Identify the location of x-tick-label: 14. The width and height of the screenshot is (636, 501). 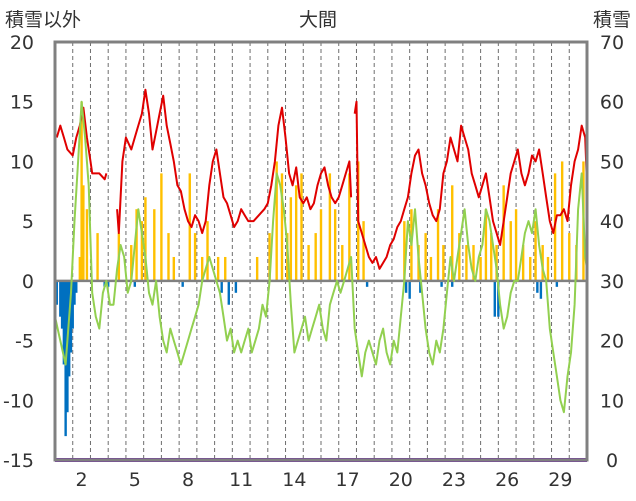
(294, 480).